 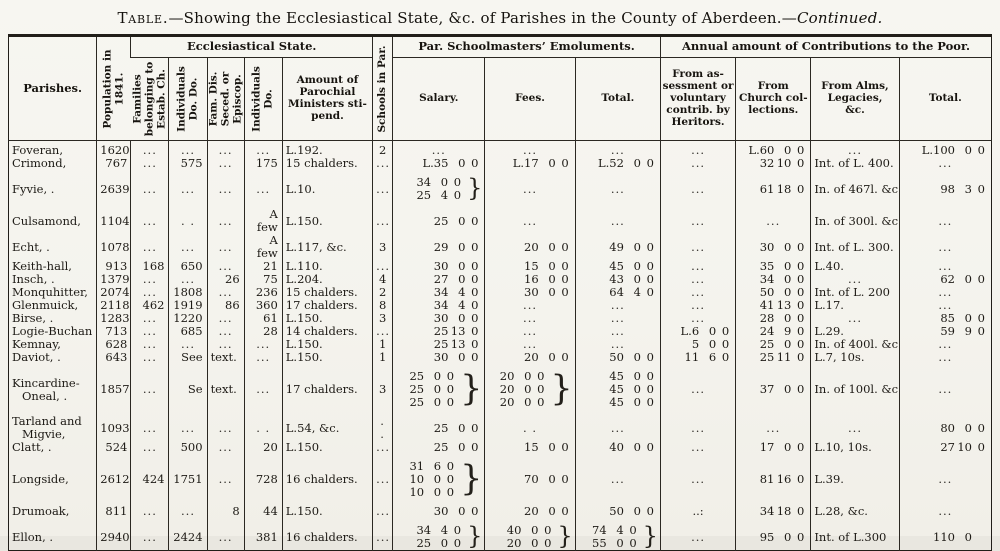 What do you see at coordinates (327, 148) in the screenshot?
I see `cell-stipend: L.192.` at bounding box center [327, 148].